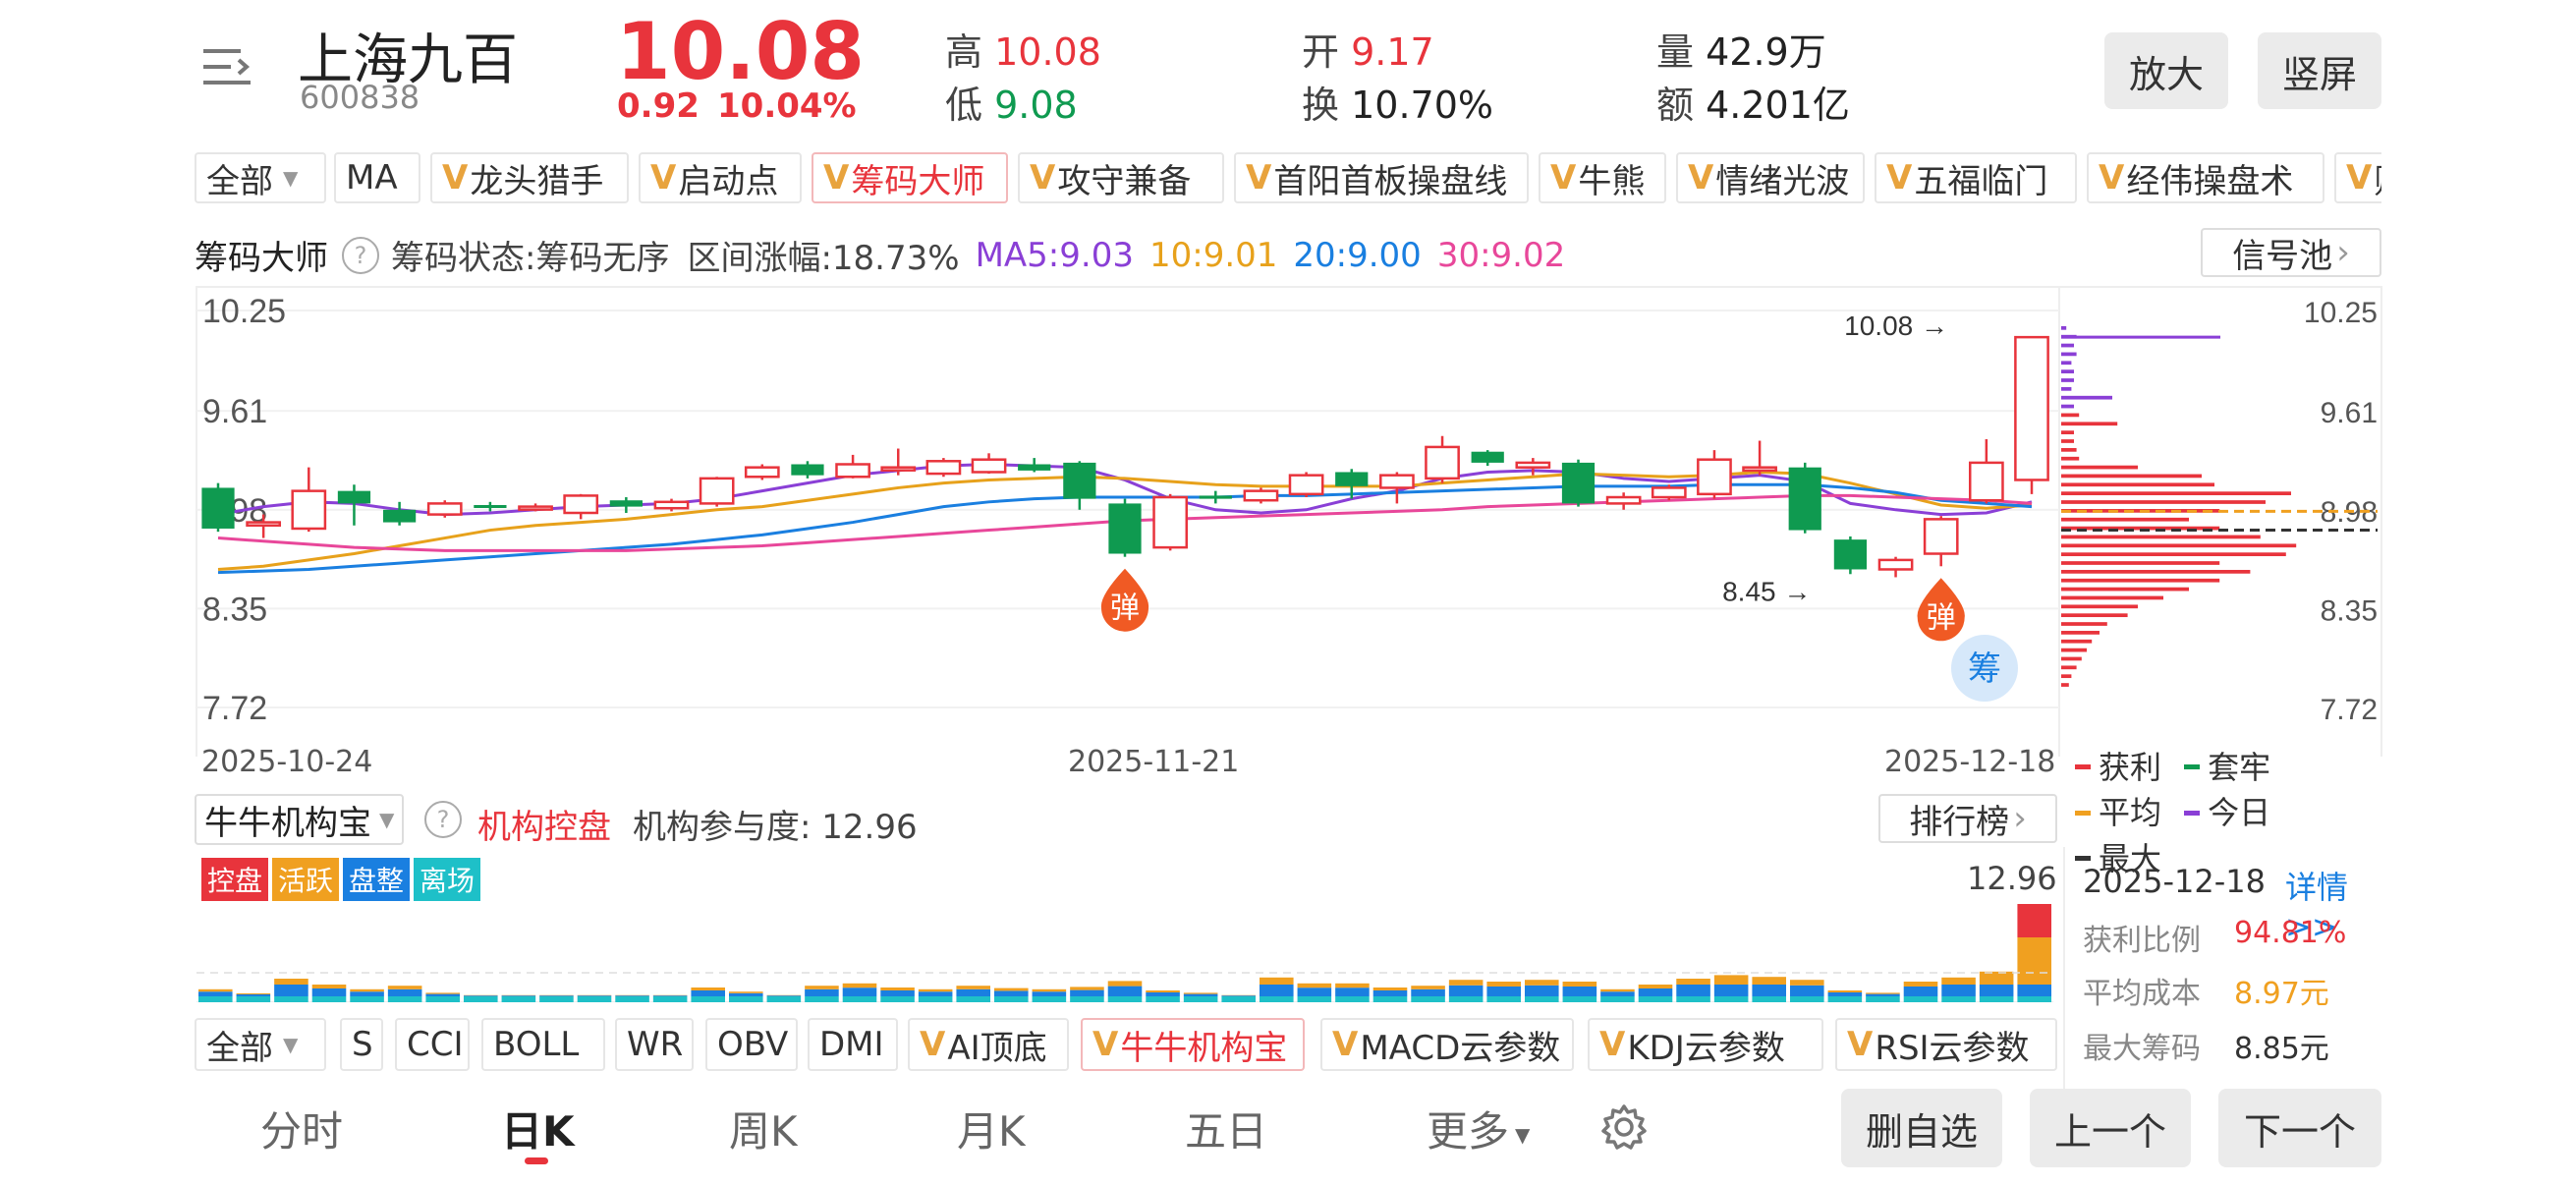 Image resolution: width=2576 pixels, height=1185 pixels. What do you see at coordinates (1478, 1129) in the screenshot?
I see `period-tab-5: 更多 ▼` at bounding box center [1478, 1129].